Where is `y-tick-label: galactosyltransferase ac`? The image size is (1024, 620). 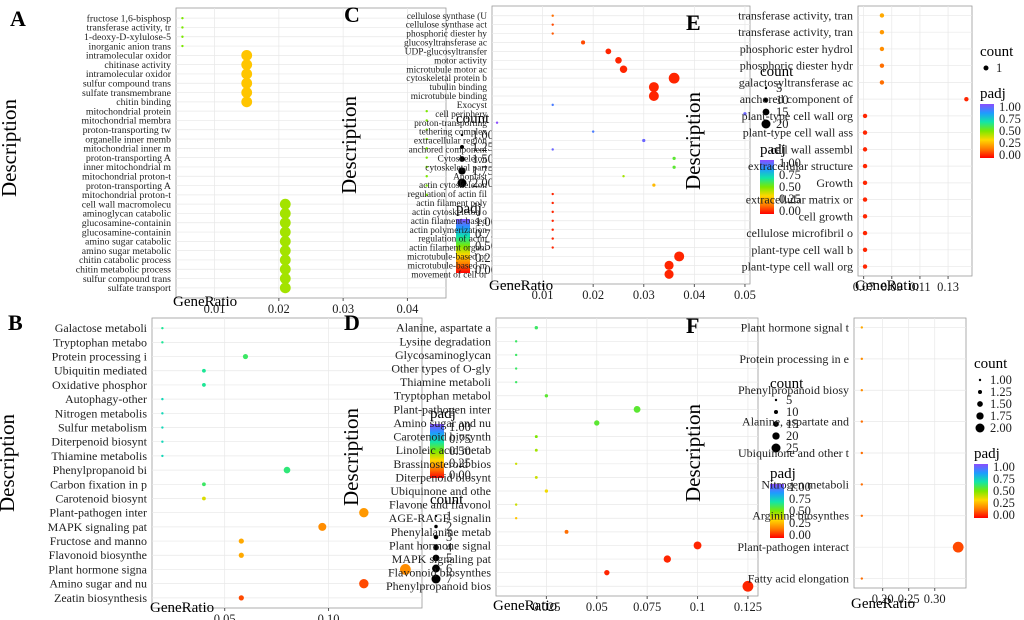 y-tick-label: galactosyltransferase ac is located at coordinates (796, 82).